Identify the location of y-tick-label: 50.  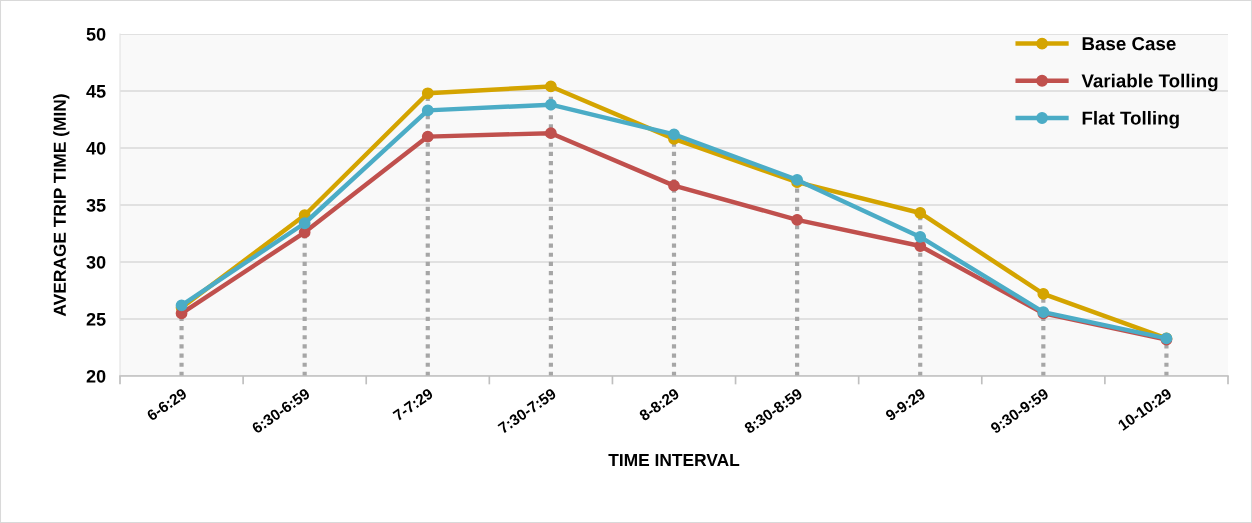
(96, 34).